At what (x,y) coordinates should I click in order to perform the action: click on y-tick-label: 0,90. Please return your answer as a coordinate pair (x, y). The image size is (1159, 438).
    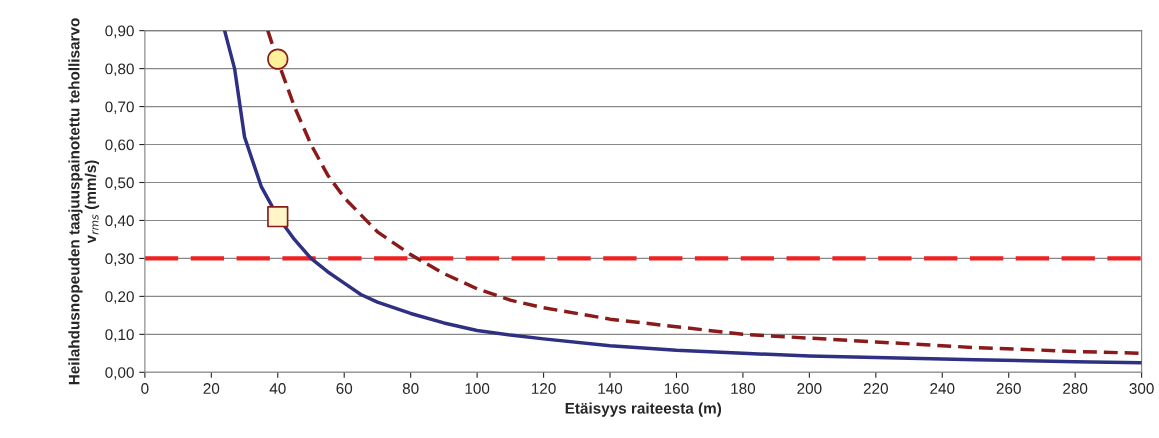
    Looking at the image, I should click on (119, 32).